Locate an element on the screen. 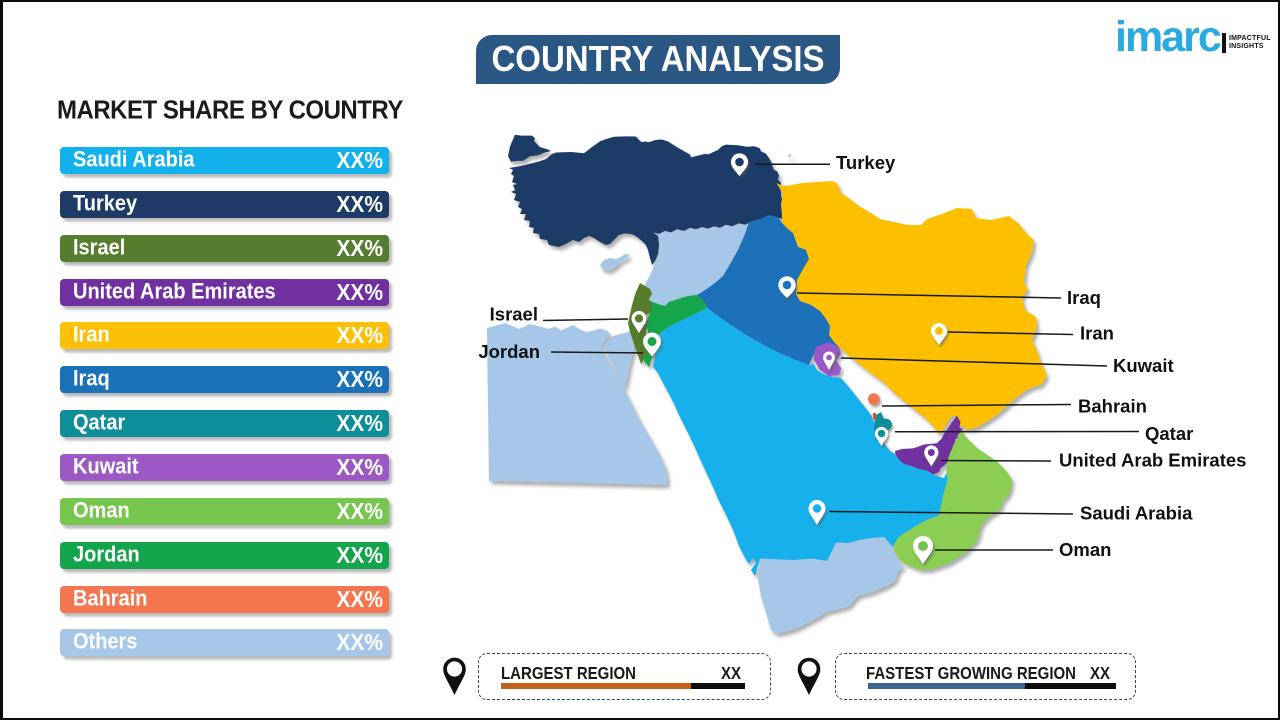  svg-text: Iran is located at coordinates (1097, 333).